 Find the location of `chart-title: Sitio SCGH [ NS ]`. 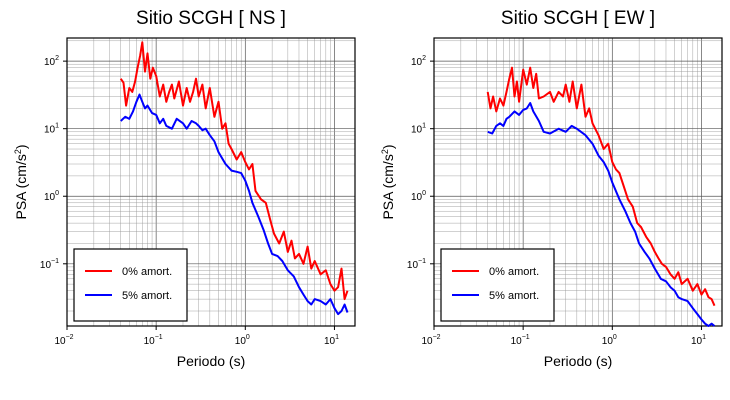

chart-title: Sitio SCGH [ NS ] is located at coordinates (211, 18).